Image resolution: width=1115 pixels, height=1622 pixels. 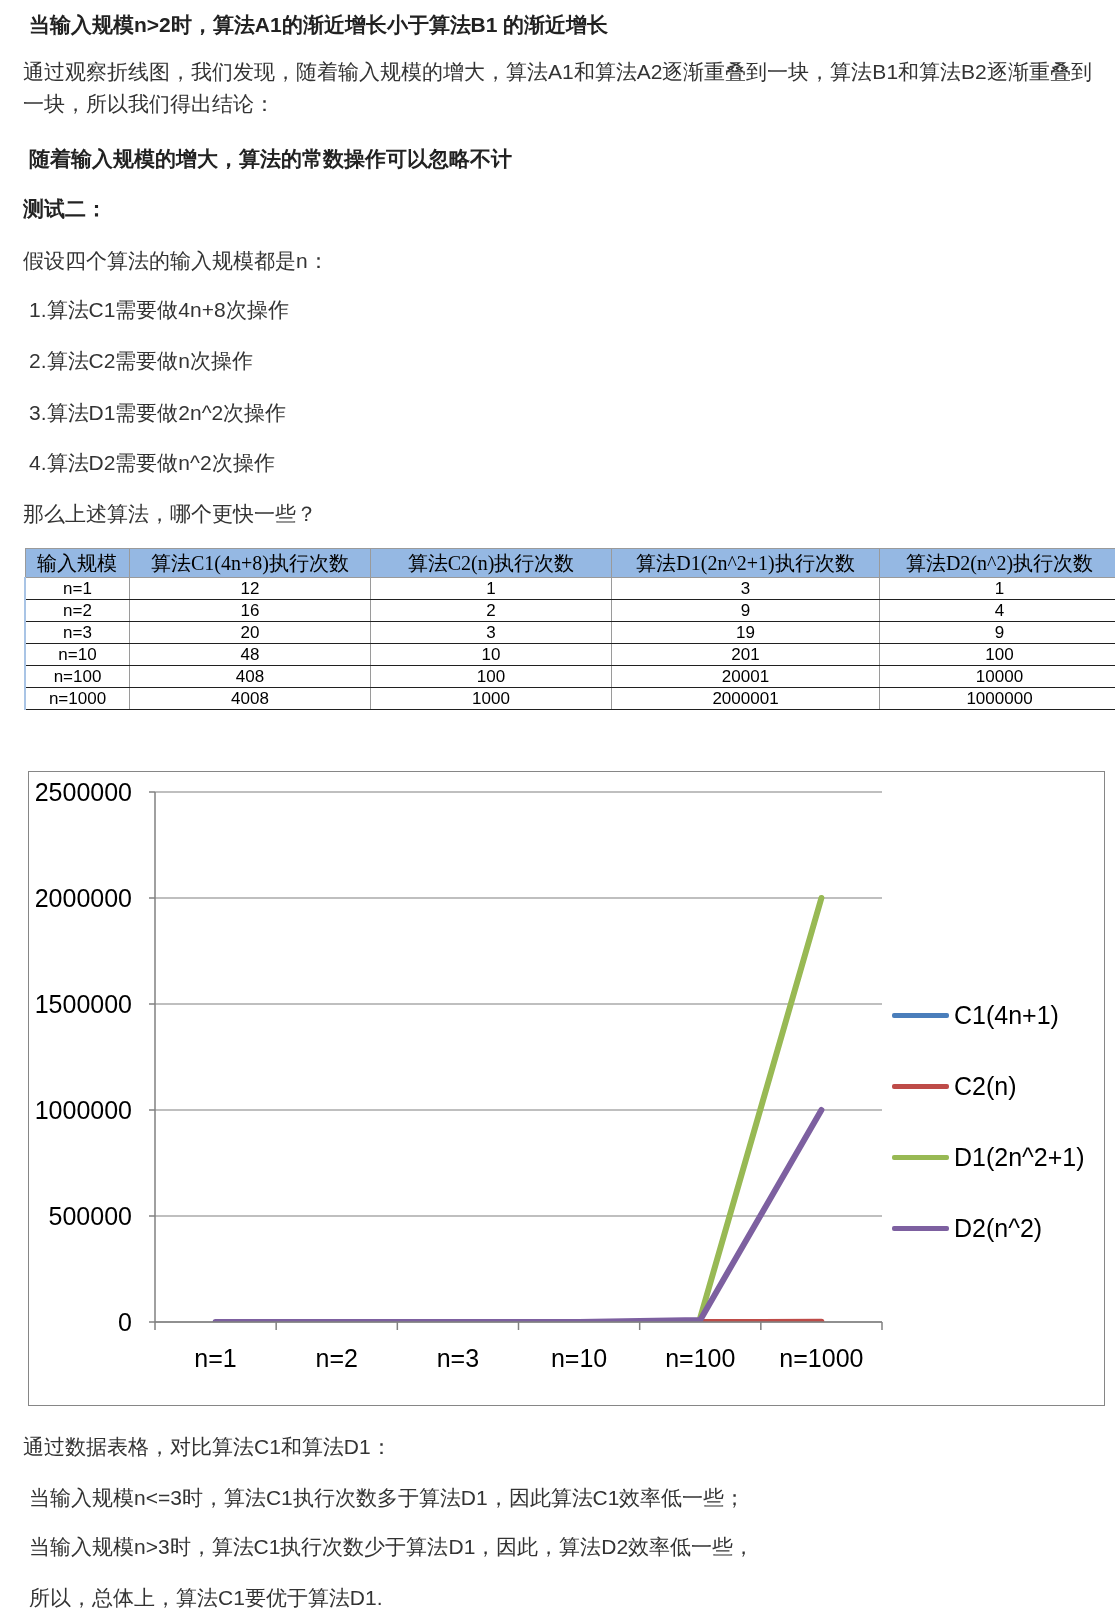 I want to click on data-label: 2, so click(x=491, y=610).